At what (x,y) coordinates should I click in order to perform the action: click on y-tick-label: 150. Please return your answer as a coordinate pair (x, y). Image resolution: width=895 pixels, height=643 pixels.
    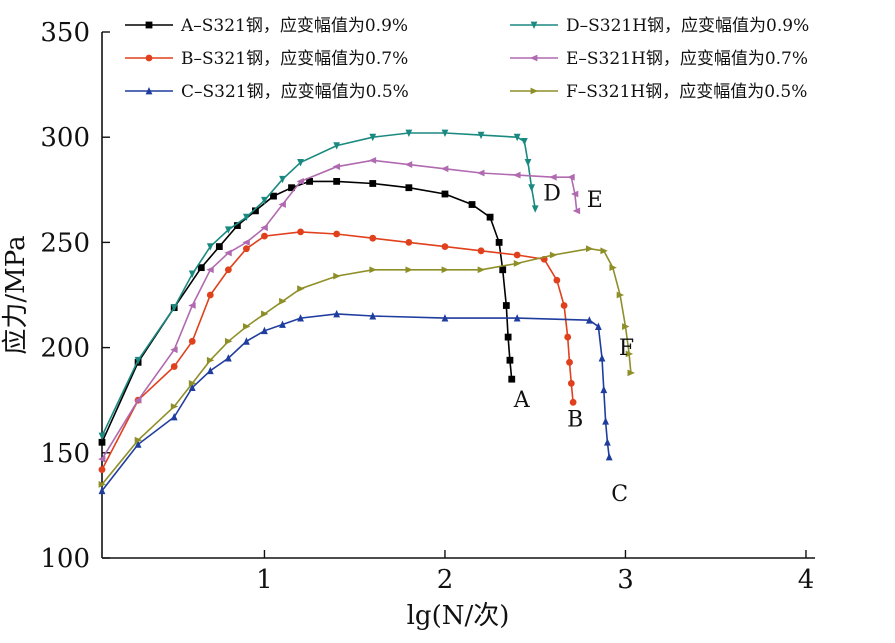
    Looking at the image, I should click on (65, 454).